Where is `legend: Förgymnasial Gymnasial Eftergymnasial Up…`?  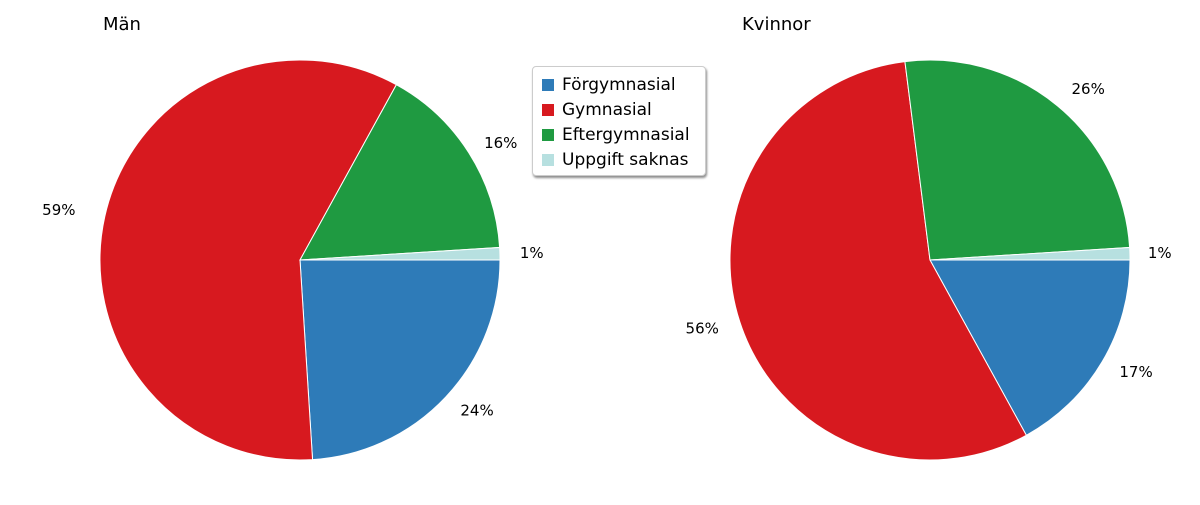
legend: Förgymnasial Gymnasial Eftergymnasial Up… is located at coordinates (619, 121).